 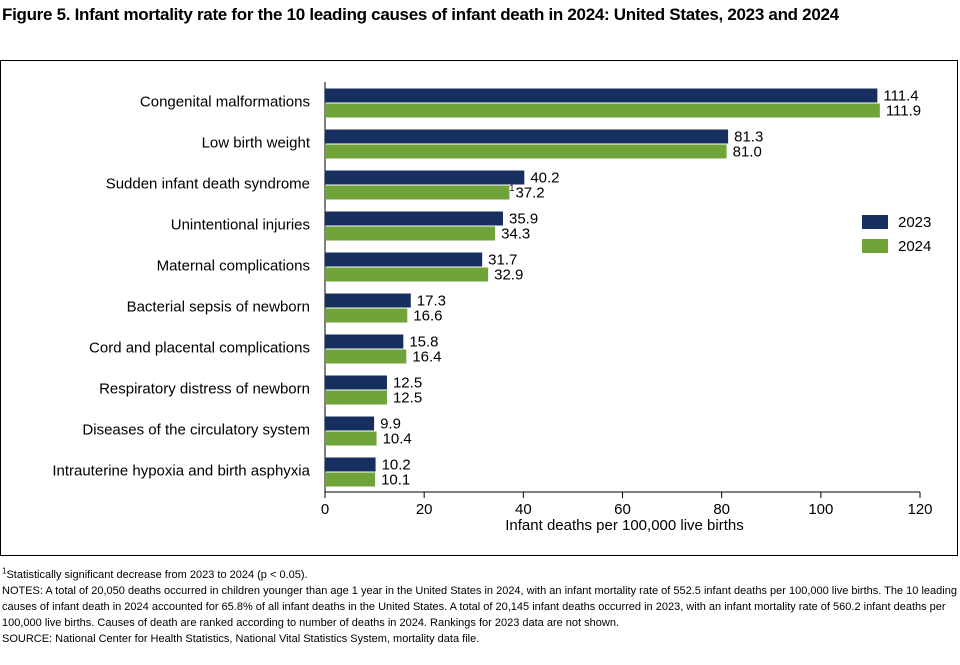 I want to click on value-label: 17.3, so click(x=431, y=300).